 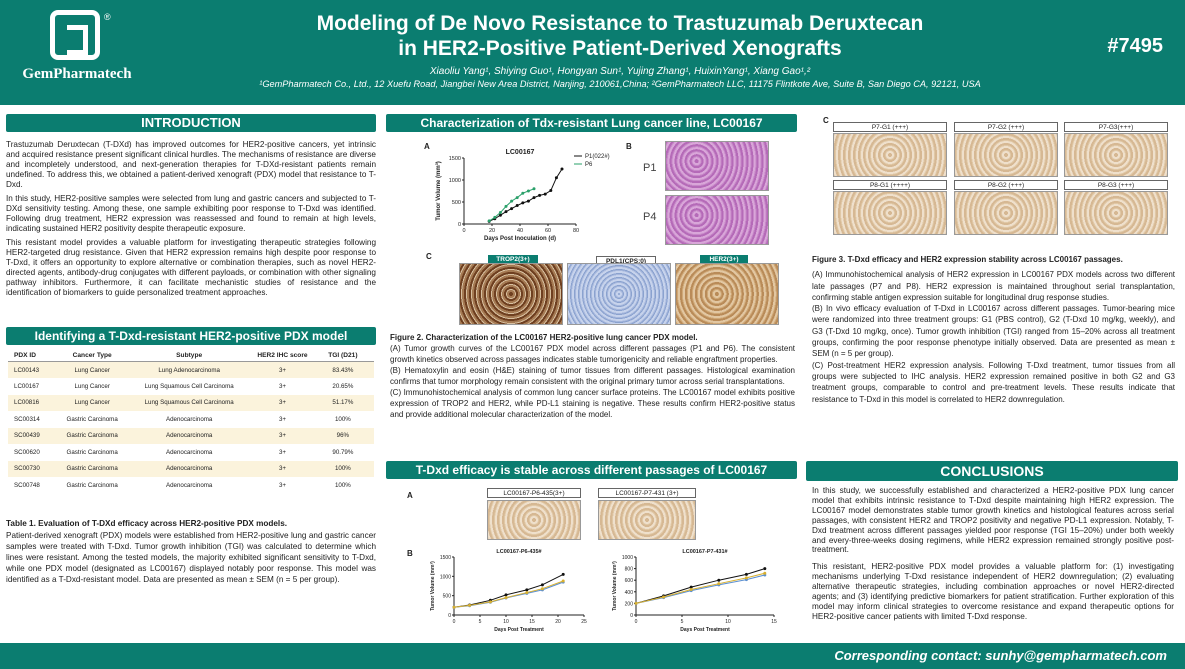 What do you see at coordinates (992, 471) in the screenshot?
I see `conclusions-heading: CONCLUSIONS` at bounding box center [992, 471].